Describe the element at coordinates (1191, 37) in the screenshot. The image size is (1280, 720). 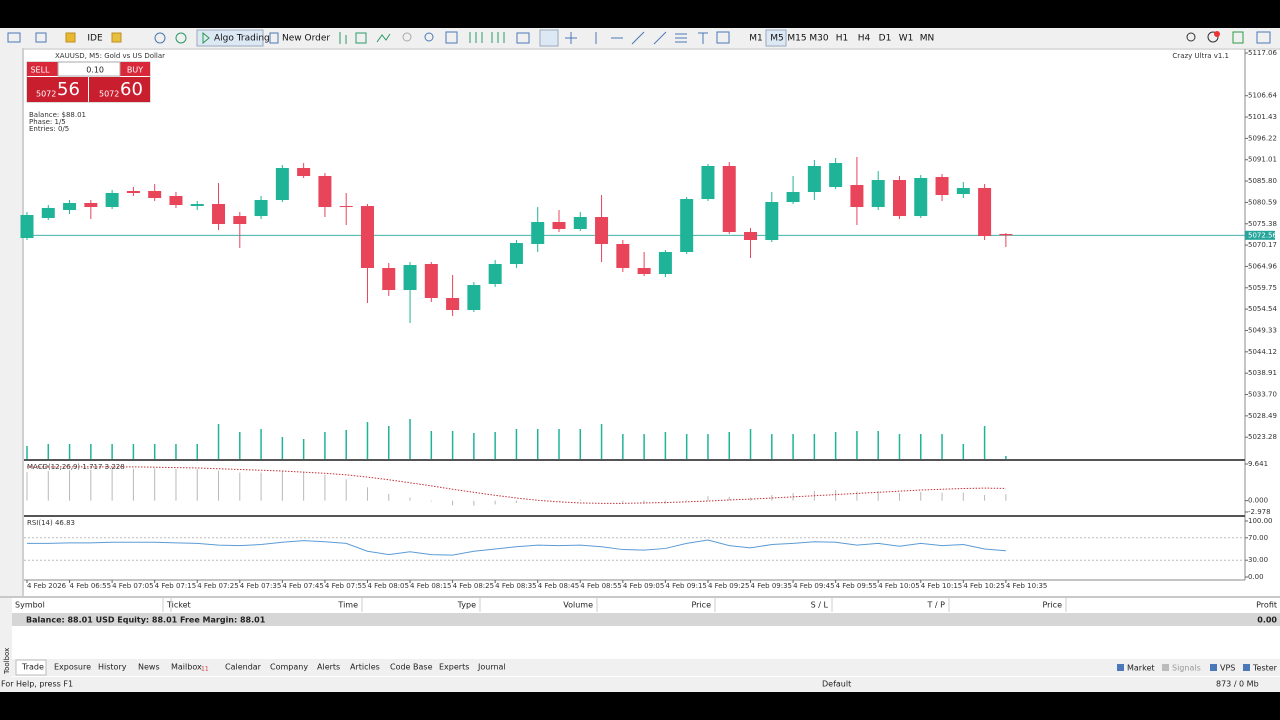
I see `search-icon` at that location.